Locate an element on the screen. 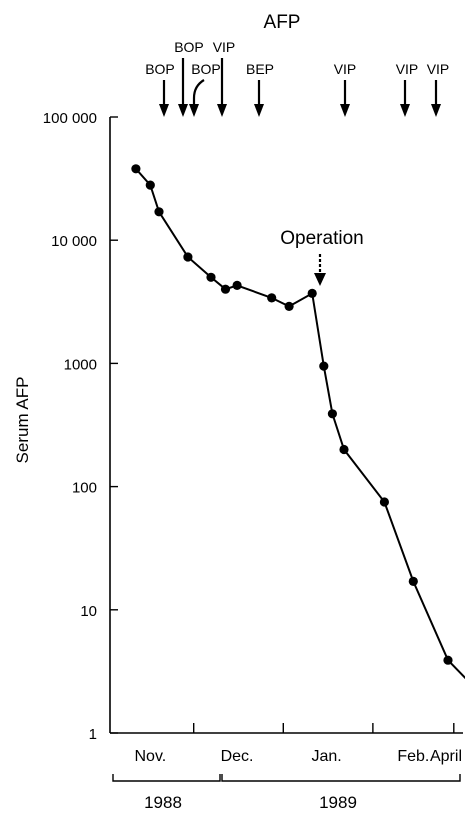 This screenshot has width=465, height=816. y-tick-label-3: 1000 is located at coordinates (80, 364).